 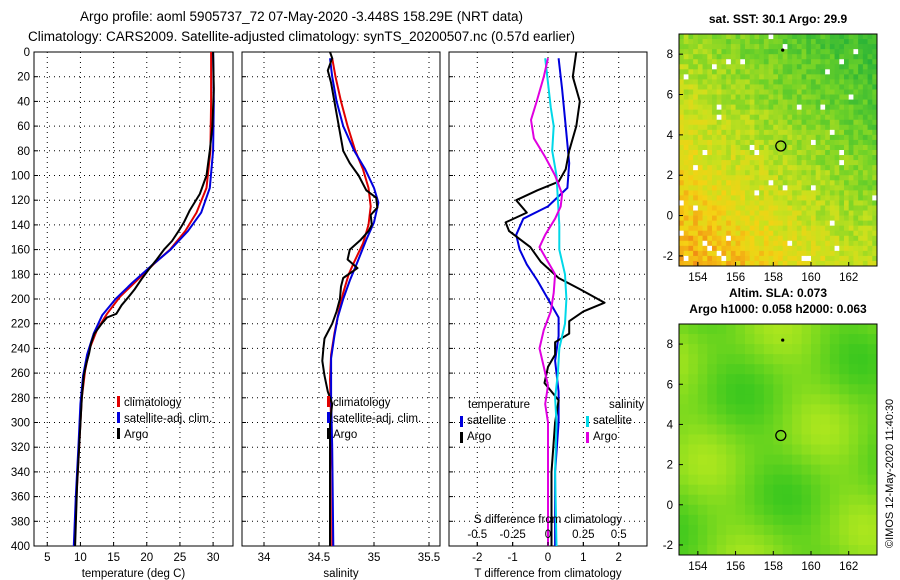 What do you see at coordinates (670, 176) in the screenshot?
I see `y-tick-label: 2` at bounding box center [670, 176].